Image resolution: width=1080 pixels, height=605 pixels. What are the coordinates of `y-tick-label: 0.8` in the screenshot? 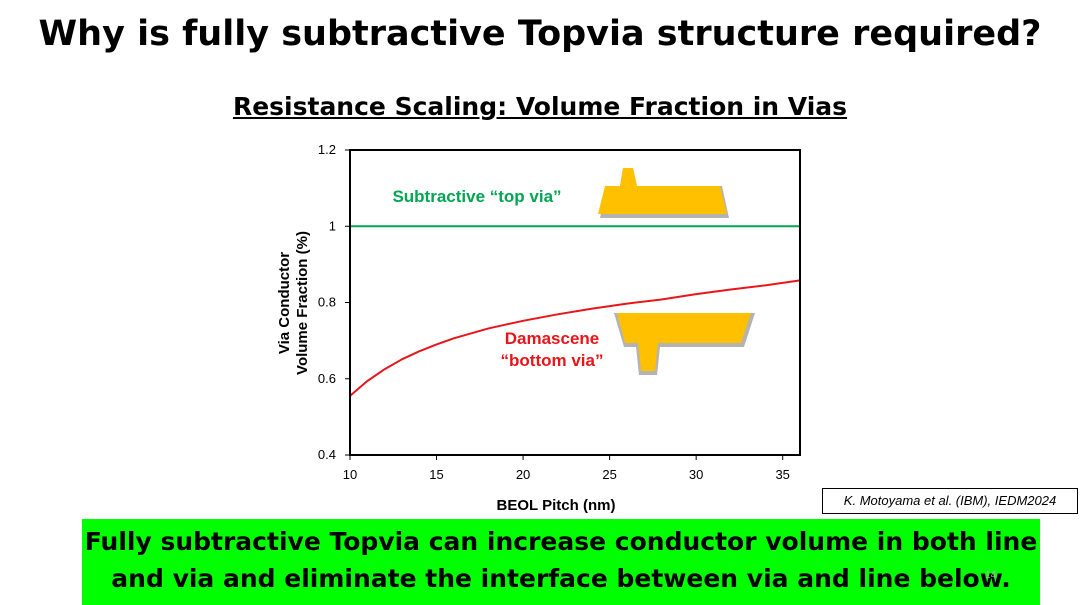 It's located at (327, 302).